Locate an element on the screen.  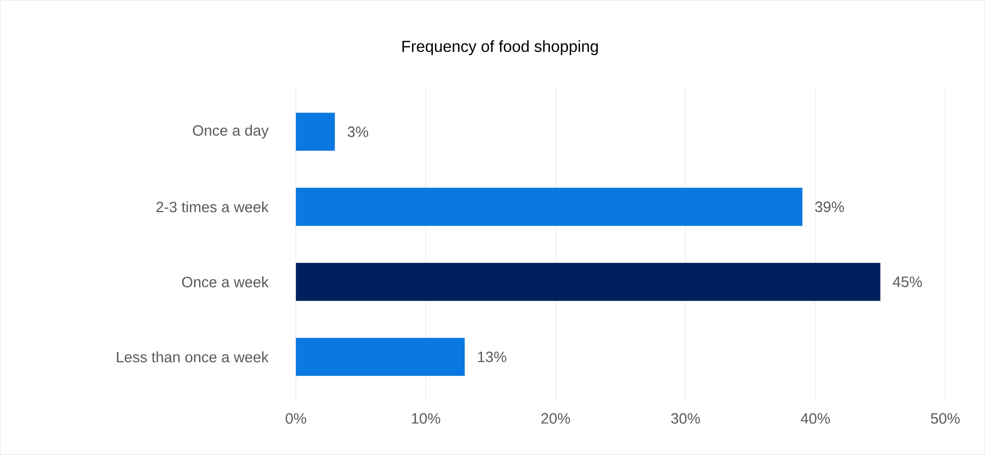
y-tick-label: Less than once a week is located at coordinates (192, 357).